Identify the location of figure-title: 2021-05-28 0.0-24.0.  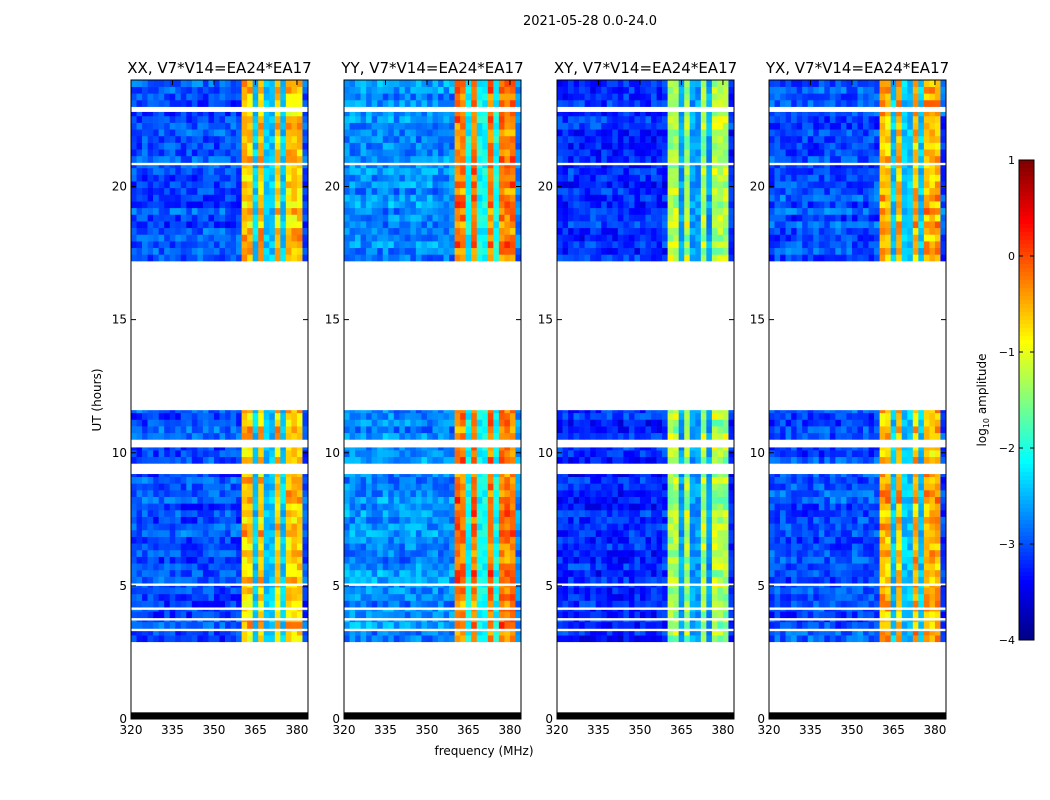
(590, 21).